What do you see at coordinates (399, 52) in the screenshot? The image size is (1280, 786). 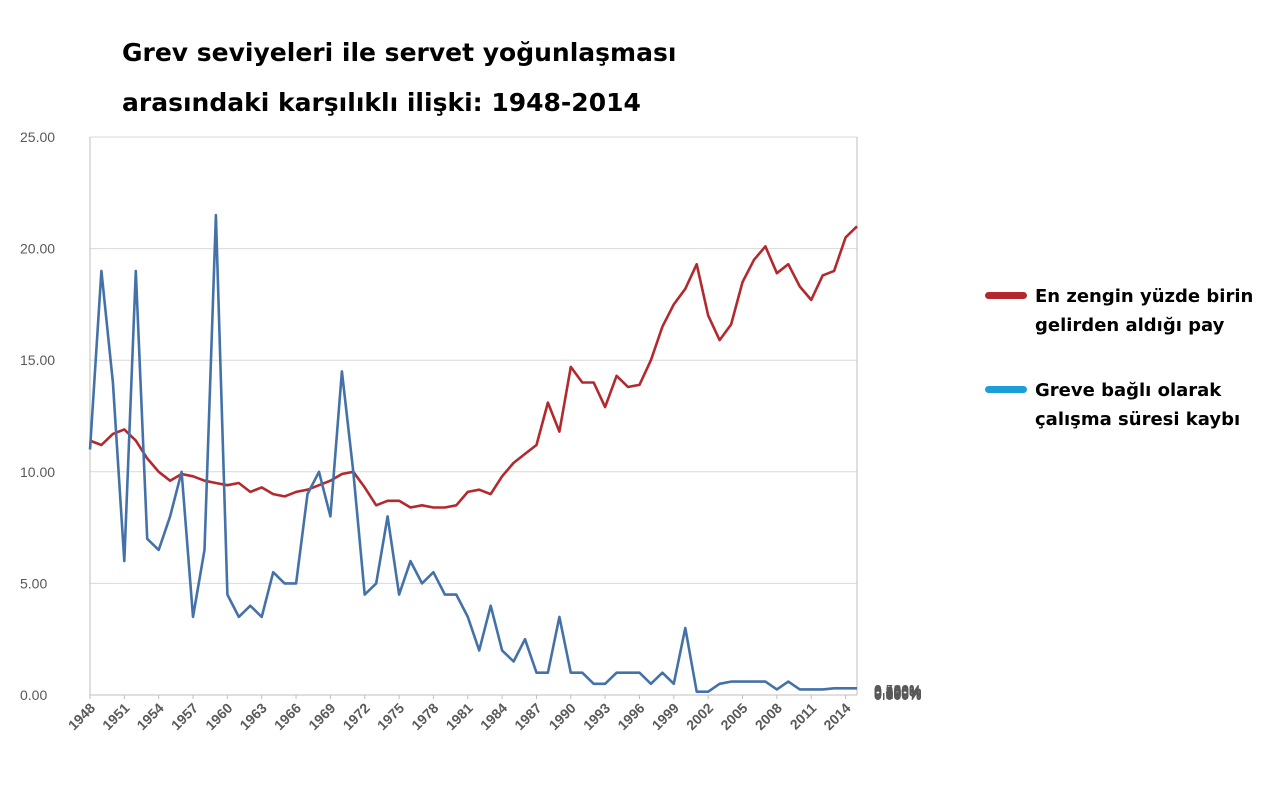 I see `chart-title-line-1: Grev seviyeleri ile servet yoğunlaşması` at bounding box center [399, 52].